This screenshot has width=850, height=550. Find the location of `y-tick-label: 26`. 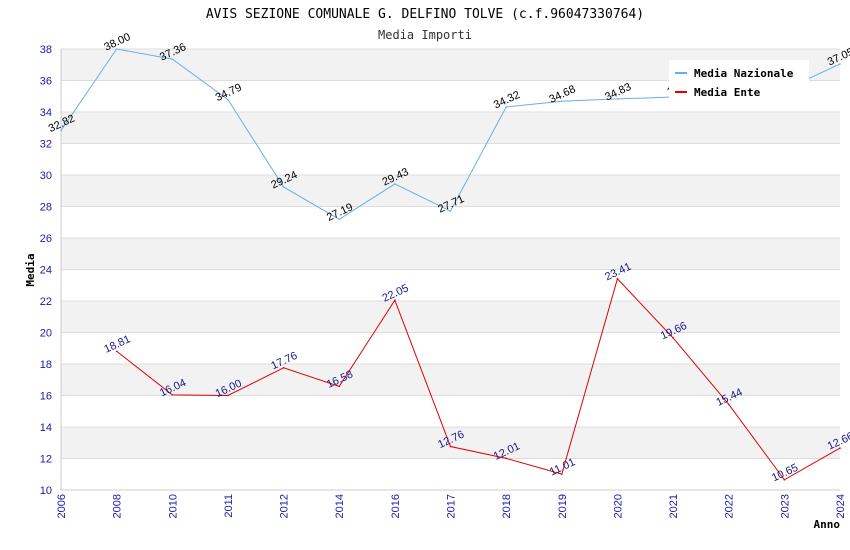

y-tick-label: 26 is located at coordinates (46, 239).